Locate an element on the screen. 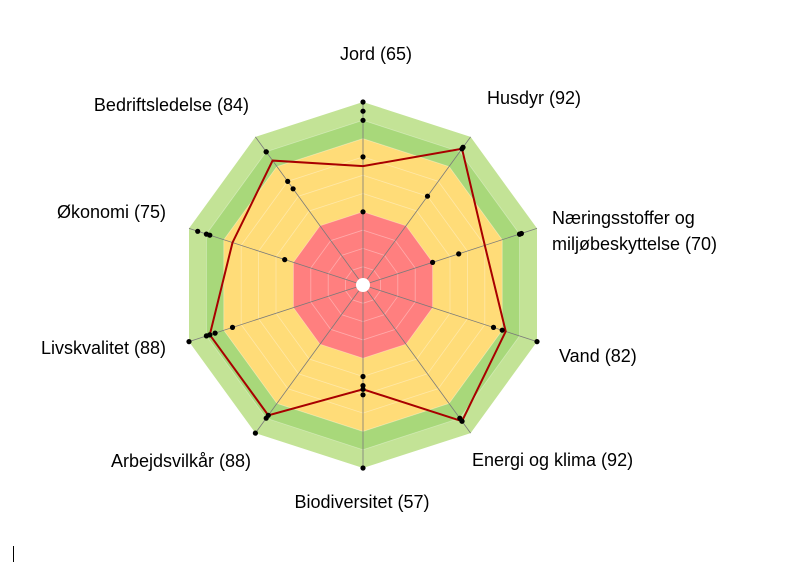 This screenshot has width=785, height=564. axis-label-bedriftsledelse: Bedriftsledelse (84) is located at coordinates (171, 105).